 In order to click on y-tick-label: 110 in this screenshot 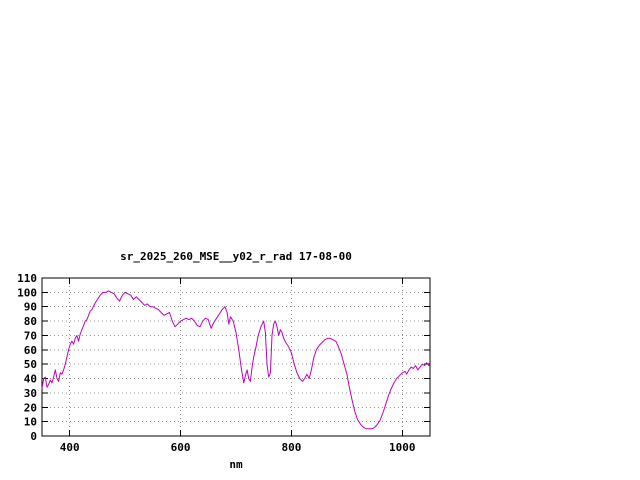, I will do `click(27, 278)`.